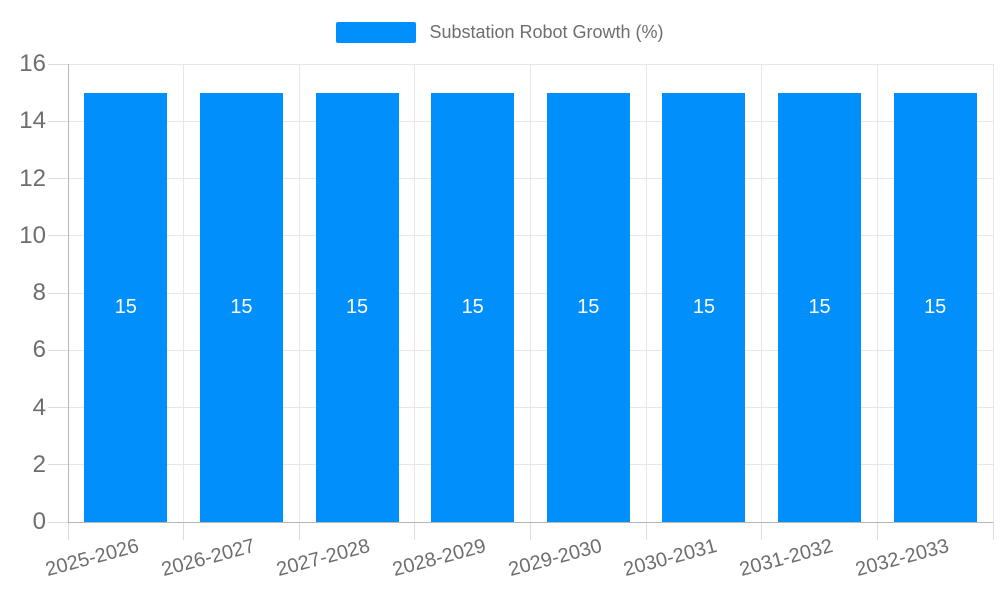  Describe the element at coordinates (39, 464) in the screenshot. I see `y-axis-label: 2` at that location.